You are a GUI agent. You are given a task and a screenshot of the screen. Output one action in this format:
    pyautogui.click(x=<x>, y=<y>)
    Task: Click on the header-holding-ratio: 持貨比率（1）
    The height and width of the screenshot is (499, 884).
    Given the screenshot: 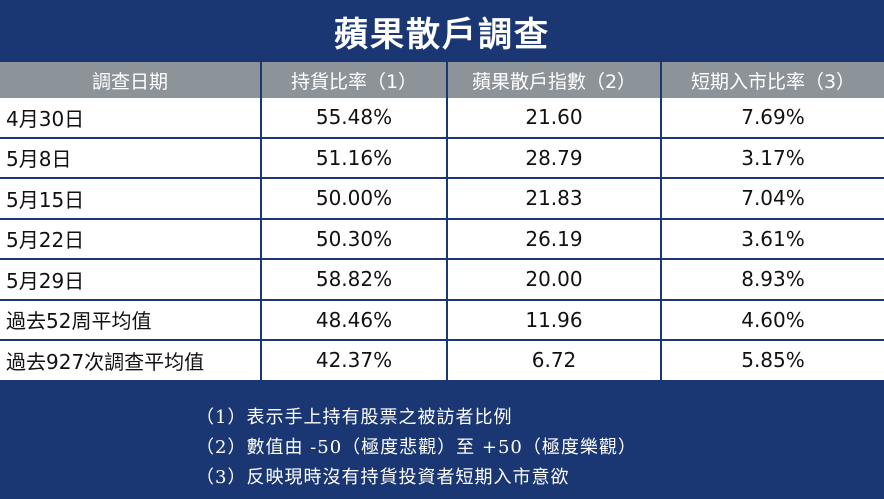 What is the action you would take?
    pyautogui.click(x=355, y=80)
    